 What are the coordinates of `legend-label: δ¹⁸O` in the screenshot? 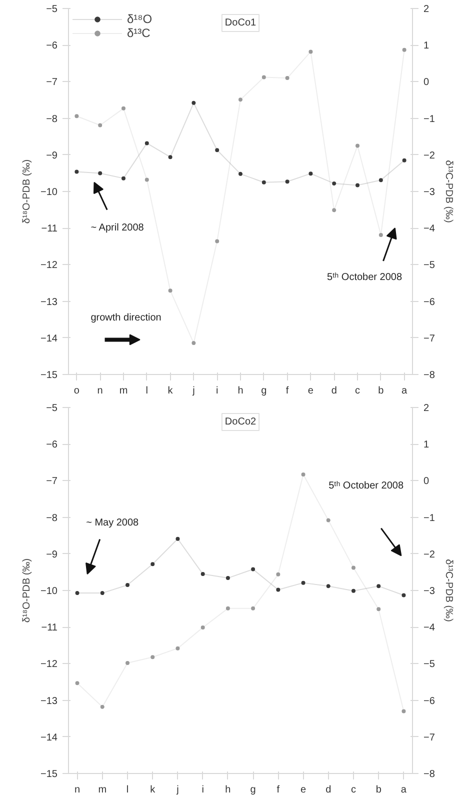 It's located at (139, 19).